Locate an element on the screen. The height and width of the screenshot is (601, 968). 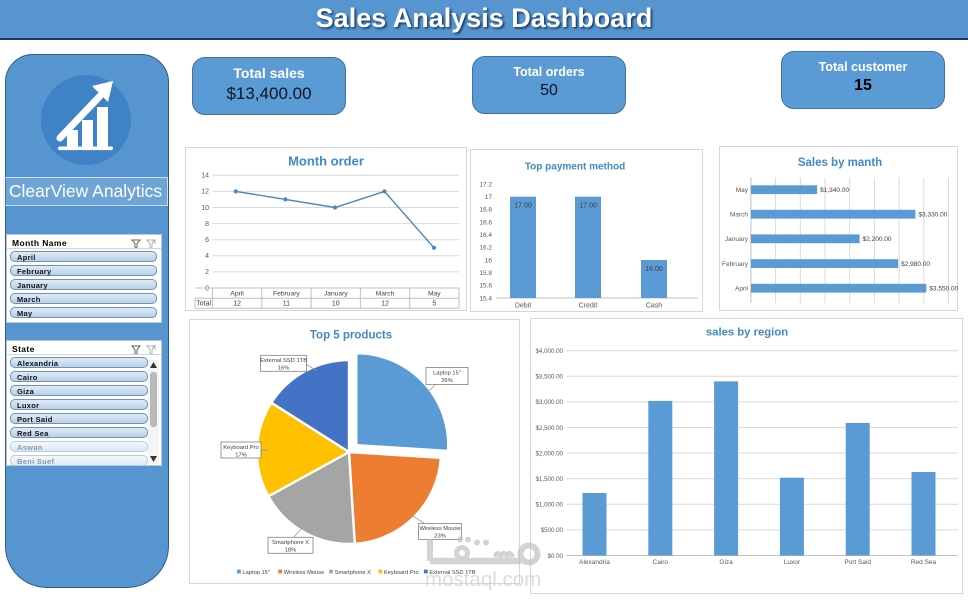
svg-text: 4 is located at coordinates (207, 256).